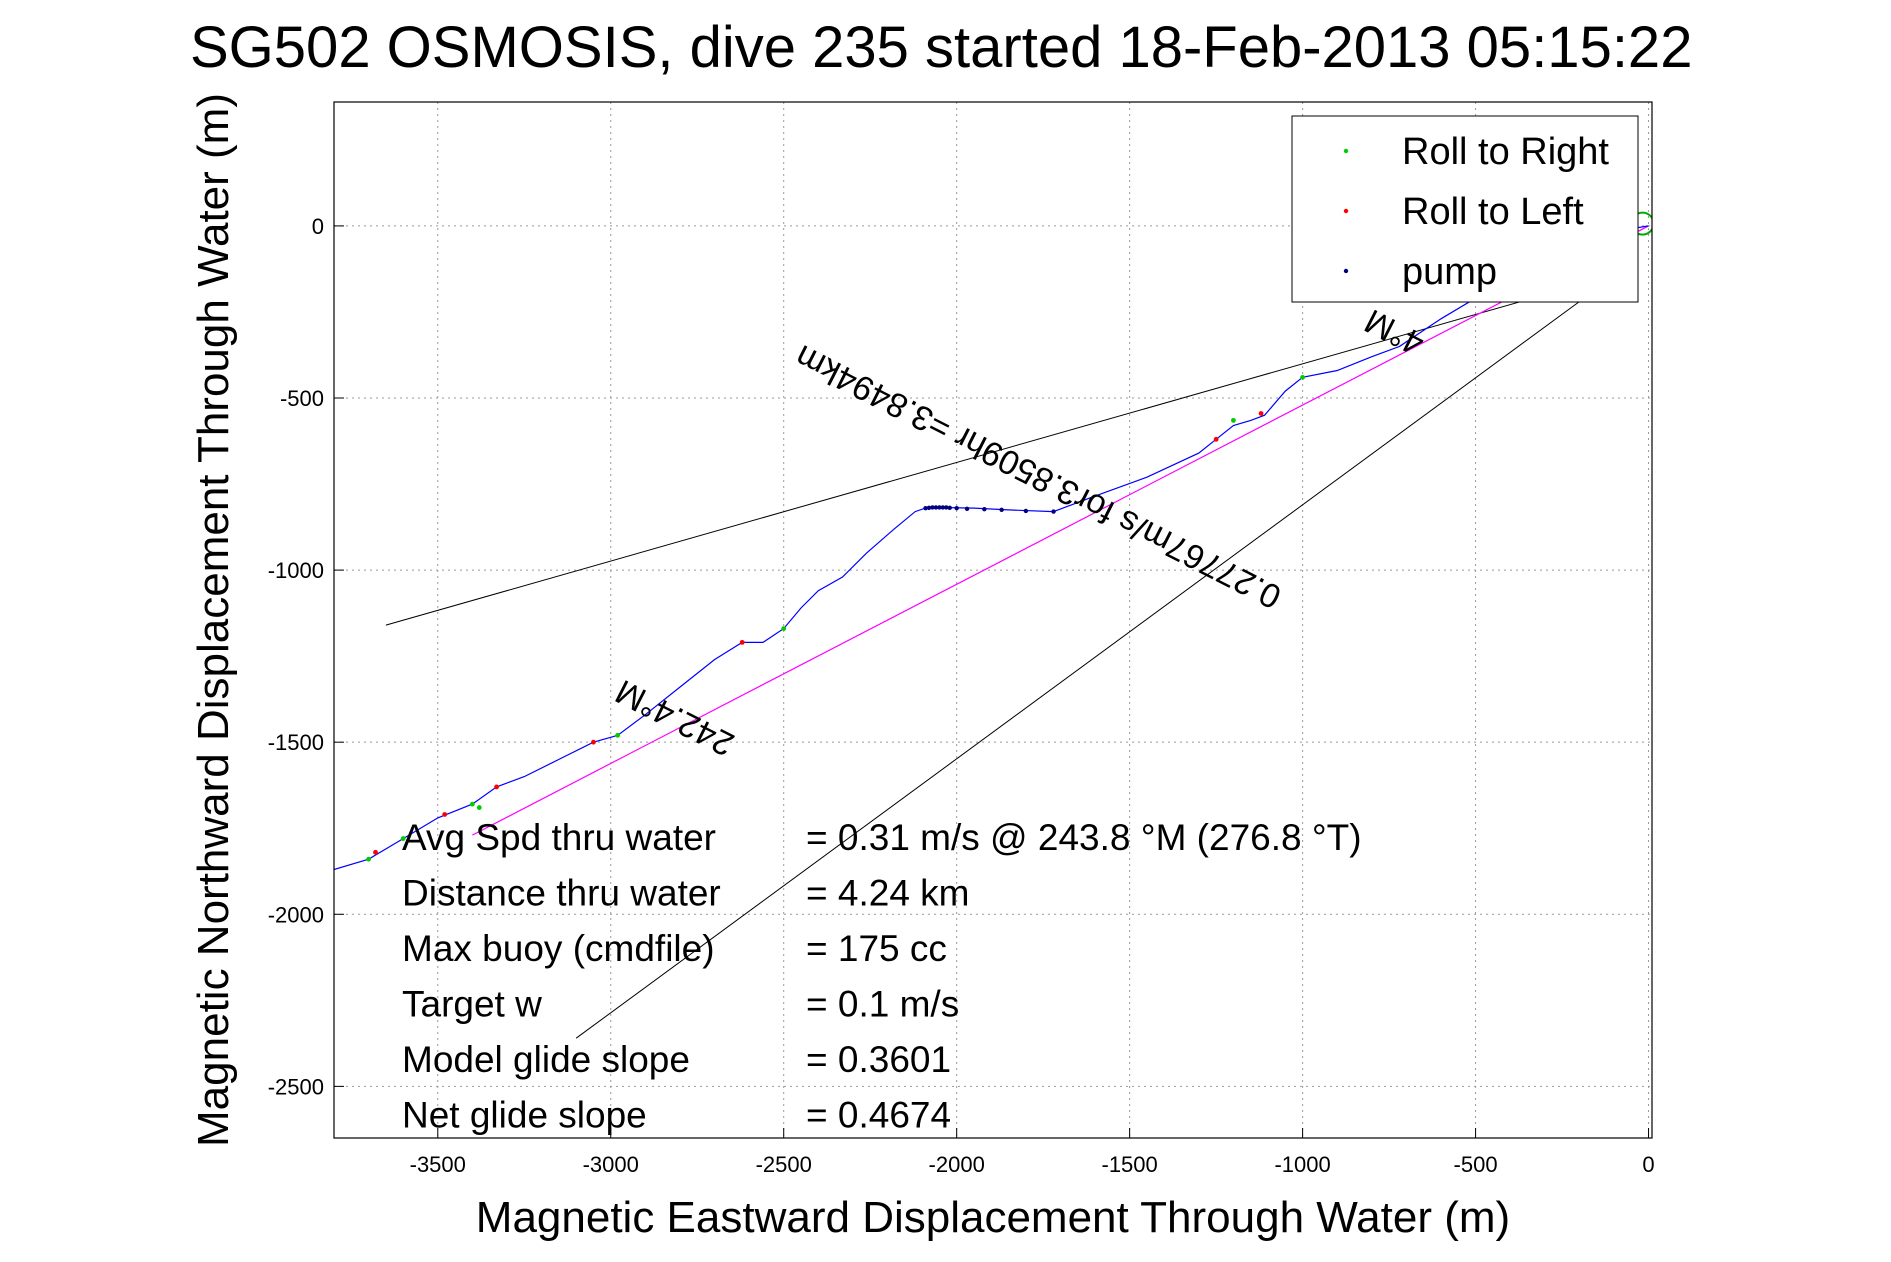 The width and height of the screenshot is (1891, 1262). I want to click on y-tick-label: -1000, so click(296, 570).